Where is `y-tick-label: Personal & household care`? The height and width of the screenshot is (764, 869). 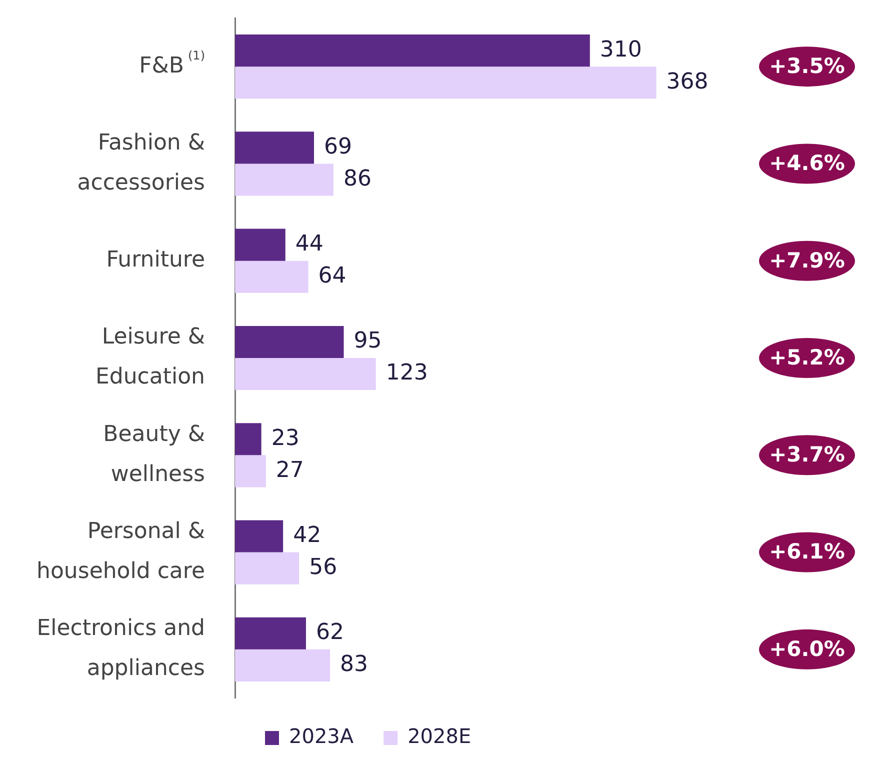
y-tick-label: Personal & household care is located at coordinates (121, 551).